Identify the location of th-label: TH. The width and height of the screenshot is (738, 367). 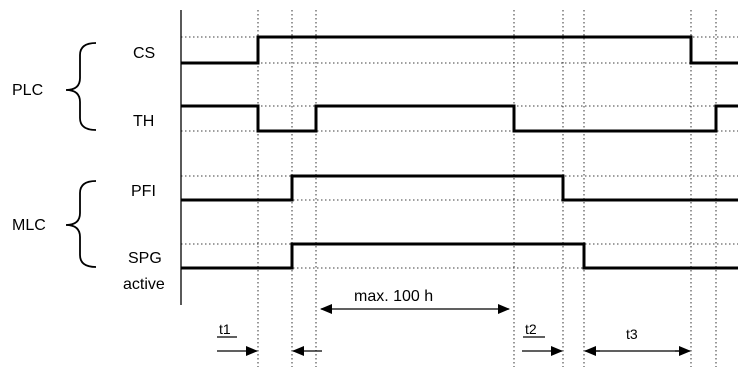
(143, 121).